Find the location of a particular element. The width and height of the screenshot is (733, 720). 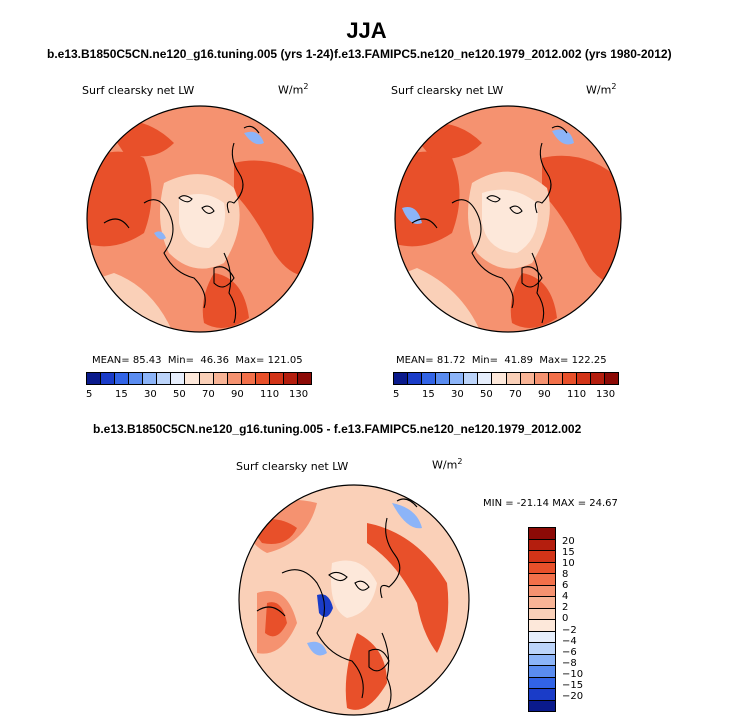

panel2-stats: MEAN= 81.72 Min= 41.89 Max= 122.25 is located at coordinates (501, 360).